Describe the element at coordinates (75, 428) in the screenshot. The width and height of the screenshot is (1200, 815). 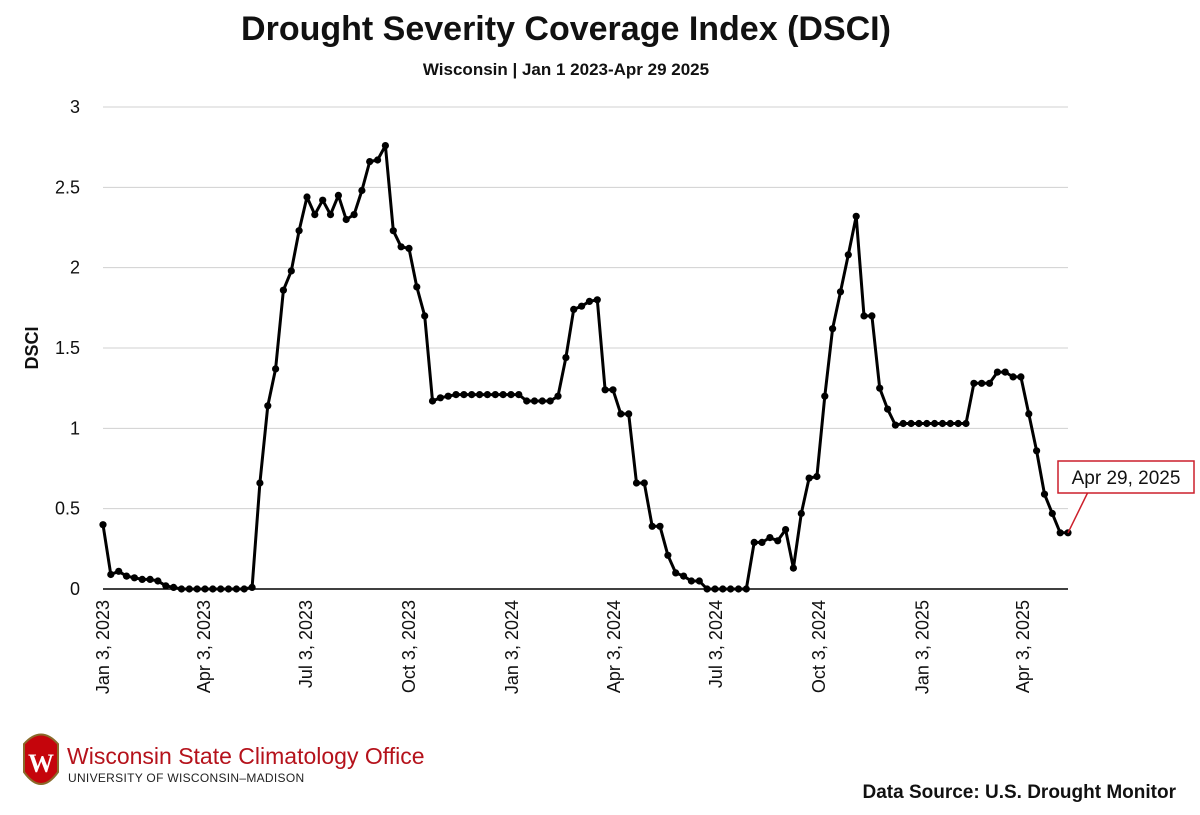
I see `y-tick-label: 1` at that location.